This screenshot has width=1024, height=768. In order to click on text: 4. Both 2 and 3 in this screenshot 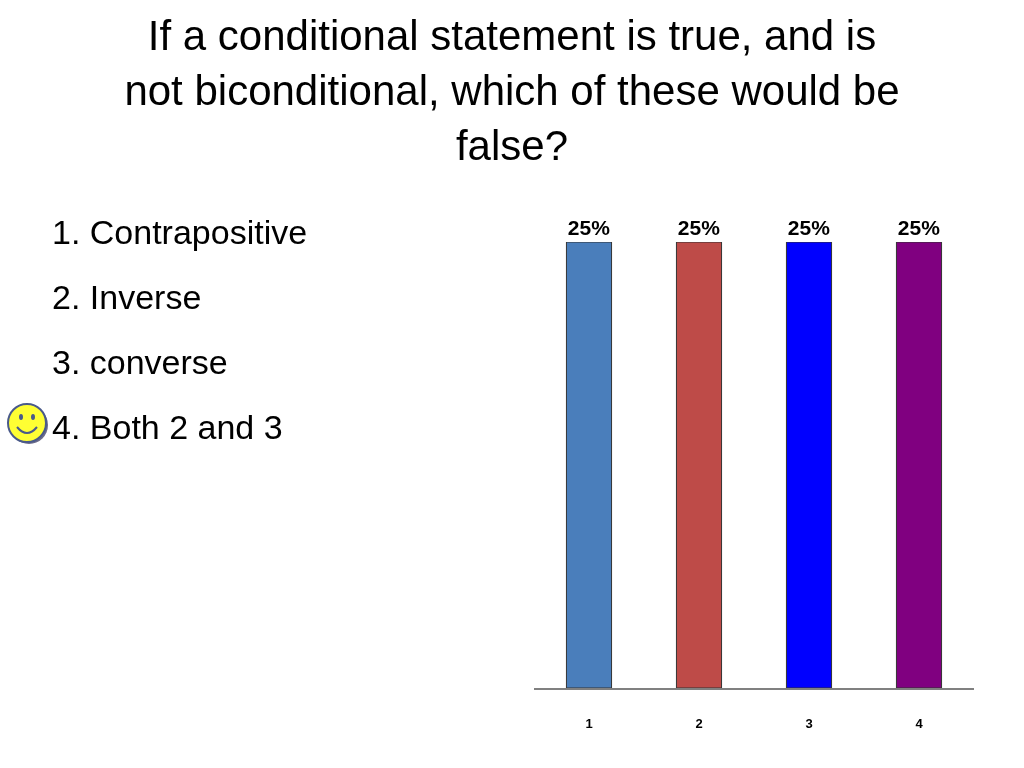, I will do `click(167, 427)`.